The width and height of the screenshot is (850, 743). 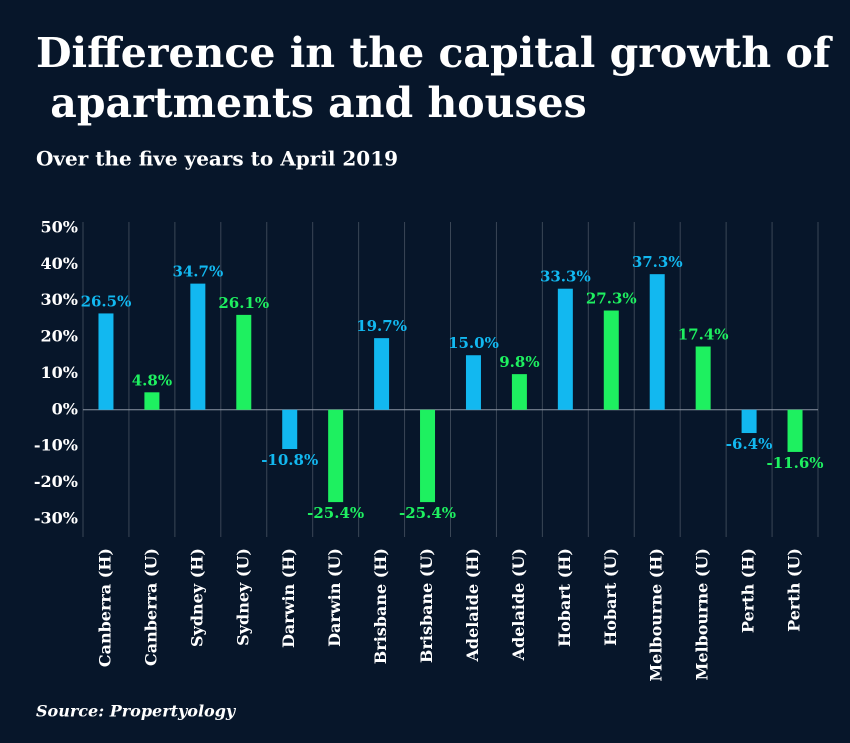 What do you see at coordinates (702, 614) in the screenshot?
I see `x-tick-label: Melbourne (U)` at bounding box center [702, 614].